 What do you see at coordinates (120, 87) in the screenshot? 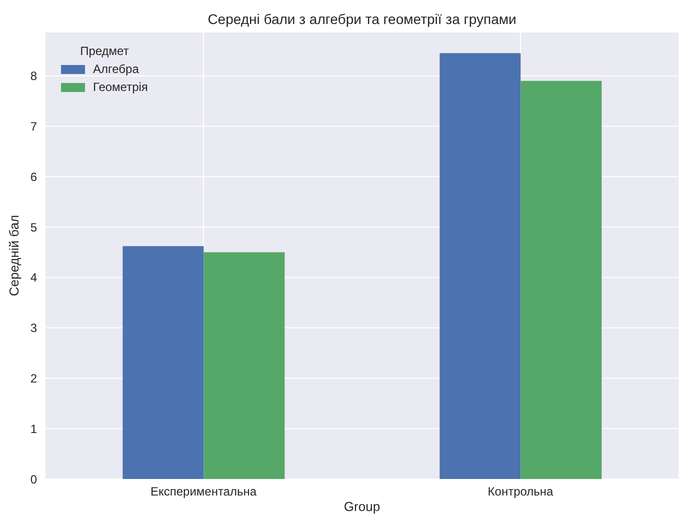
I see `legend-label: Геометрія` at bounding box center [120, 87].